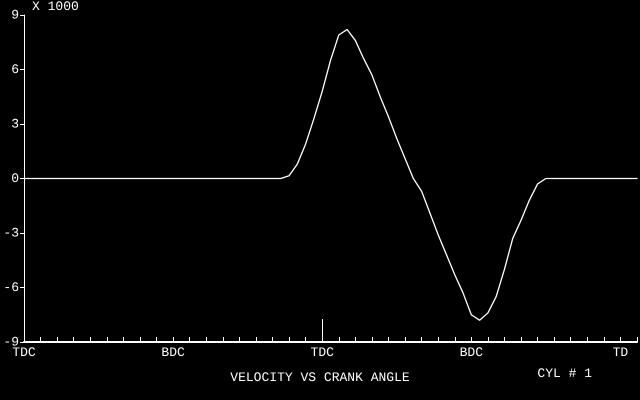 This screenshot has width=640, height=400. Describe the element at coordinates (15, 178) in the screenshot. I see `y-tick-label: 0` at that location.